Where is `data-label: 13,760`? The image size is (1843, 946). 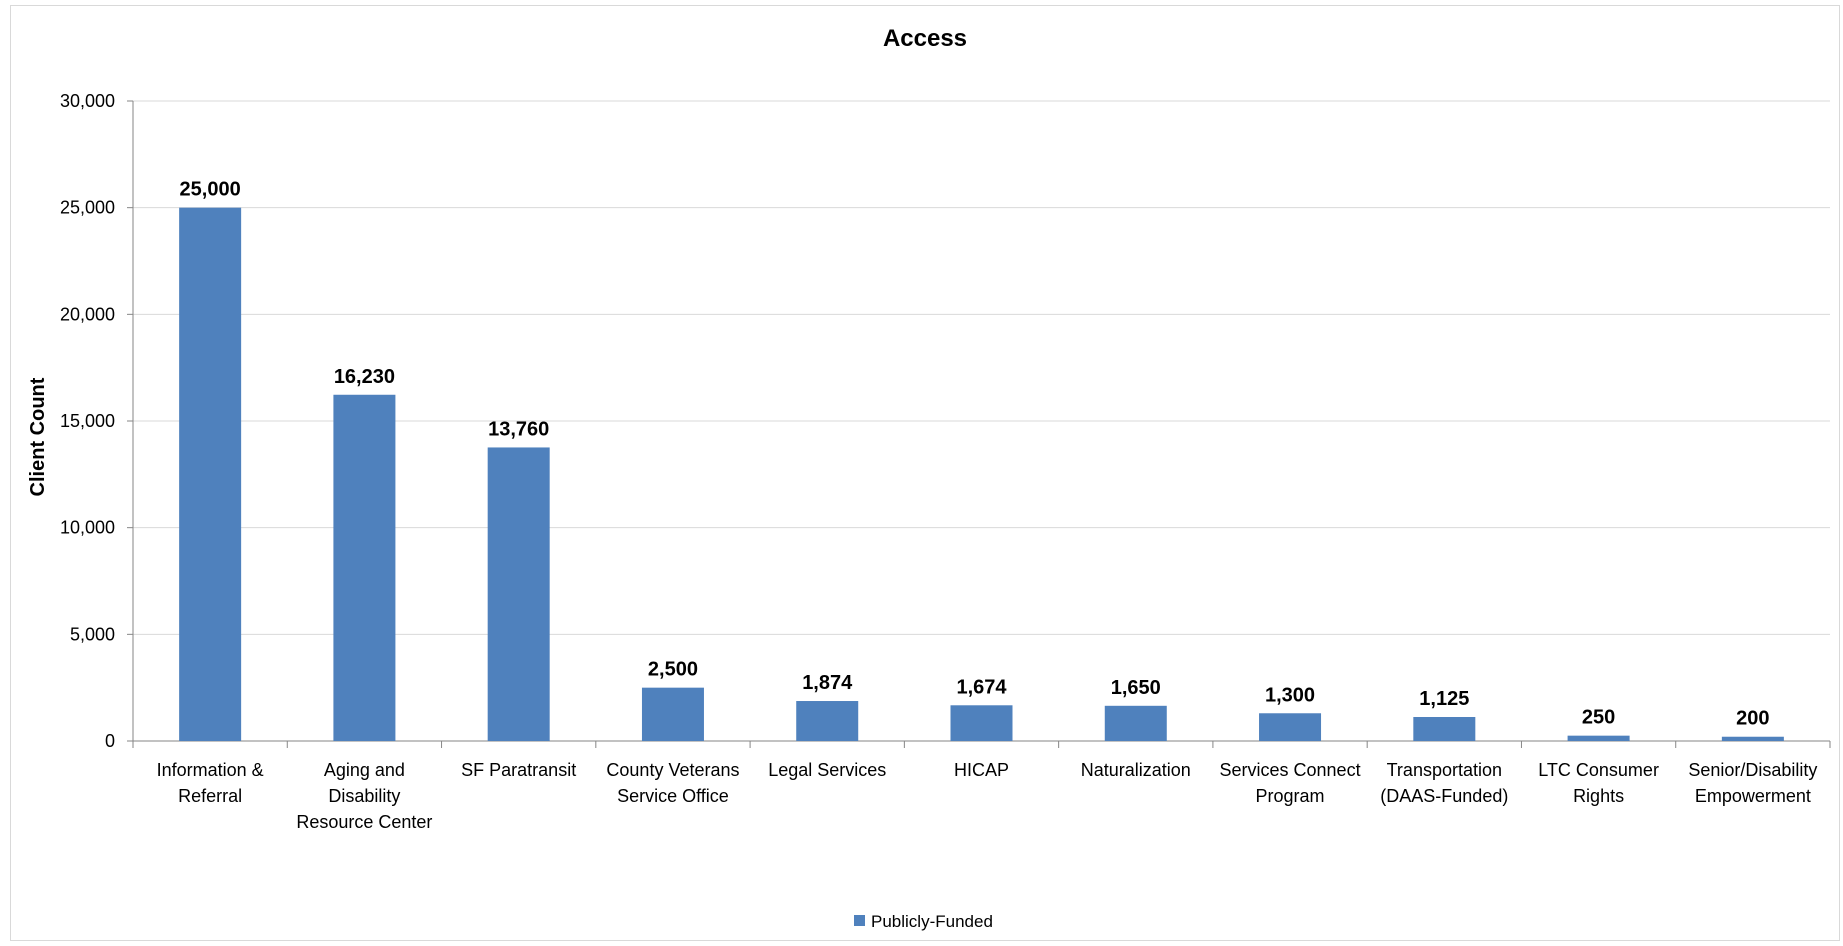
data-label: 13,760 is located at coordinates (518, 429).